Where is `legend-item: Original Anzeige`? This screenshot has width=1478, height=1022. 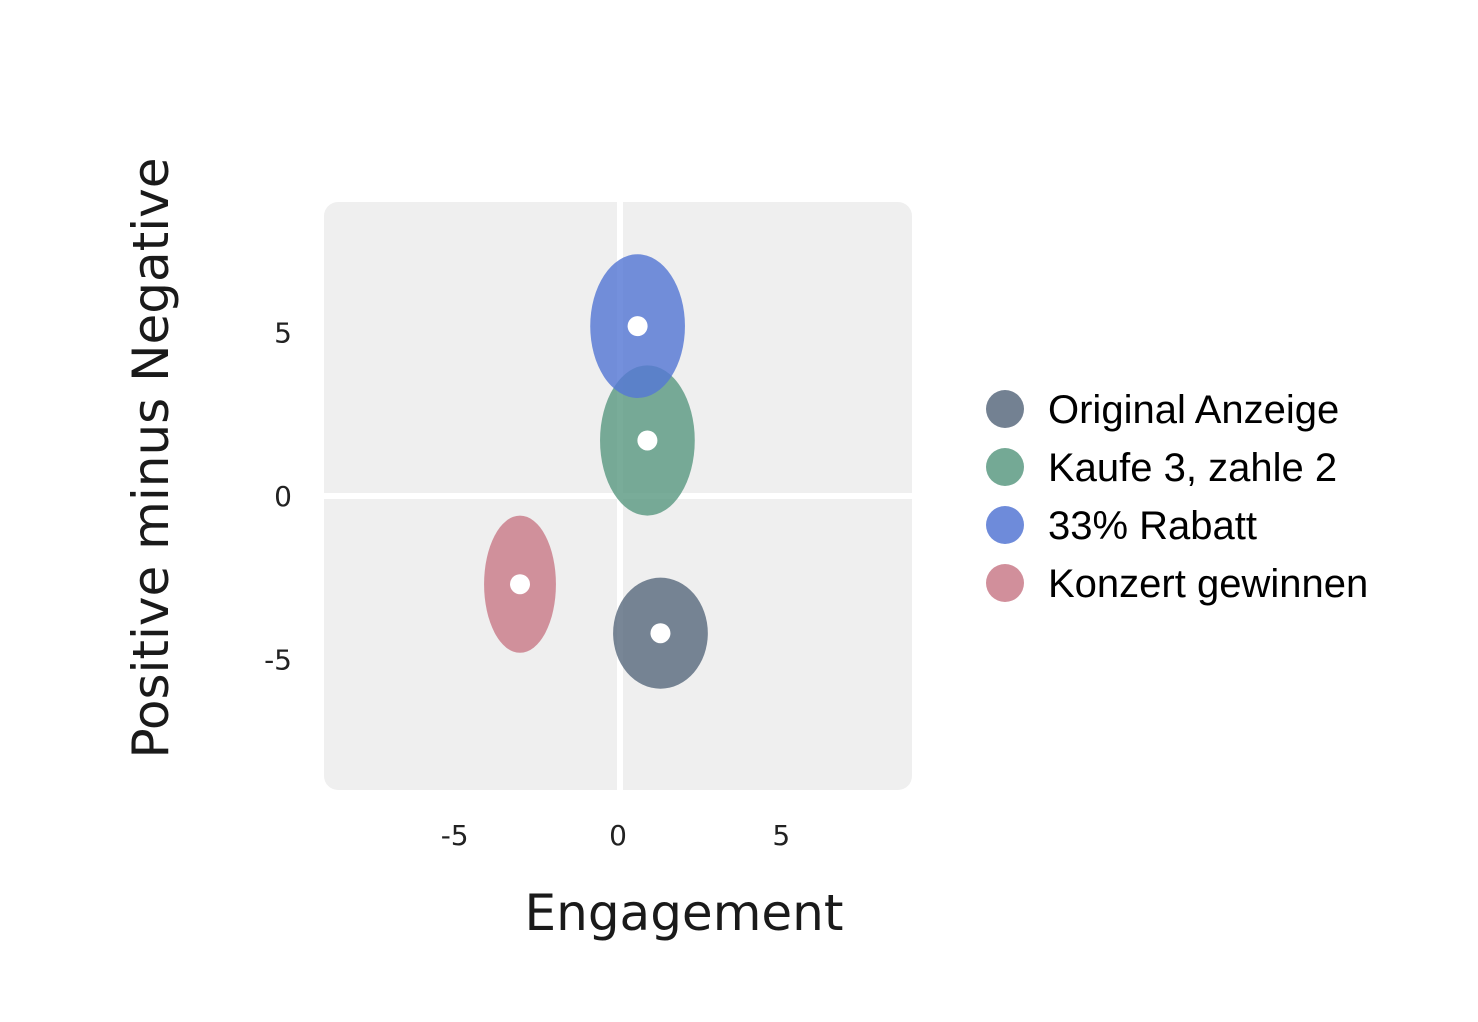 legend-item: Original Anzeige is located at coordinates (1162, 410).